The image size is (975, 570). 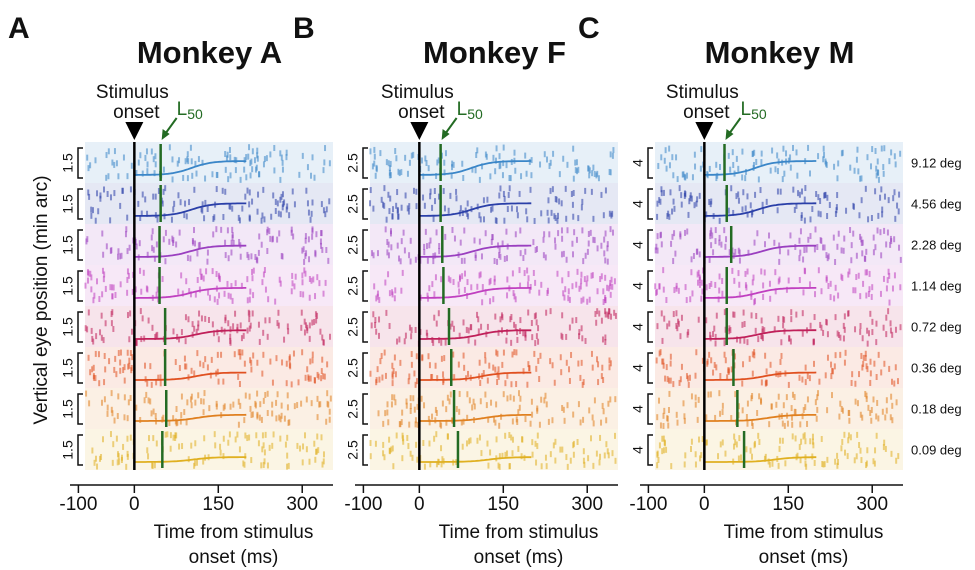 What do you see at coordinates (780, 52) in the screenshot?
I see `panel-title: Monkey M` at bounding box center [780, 52].